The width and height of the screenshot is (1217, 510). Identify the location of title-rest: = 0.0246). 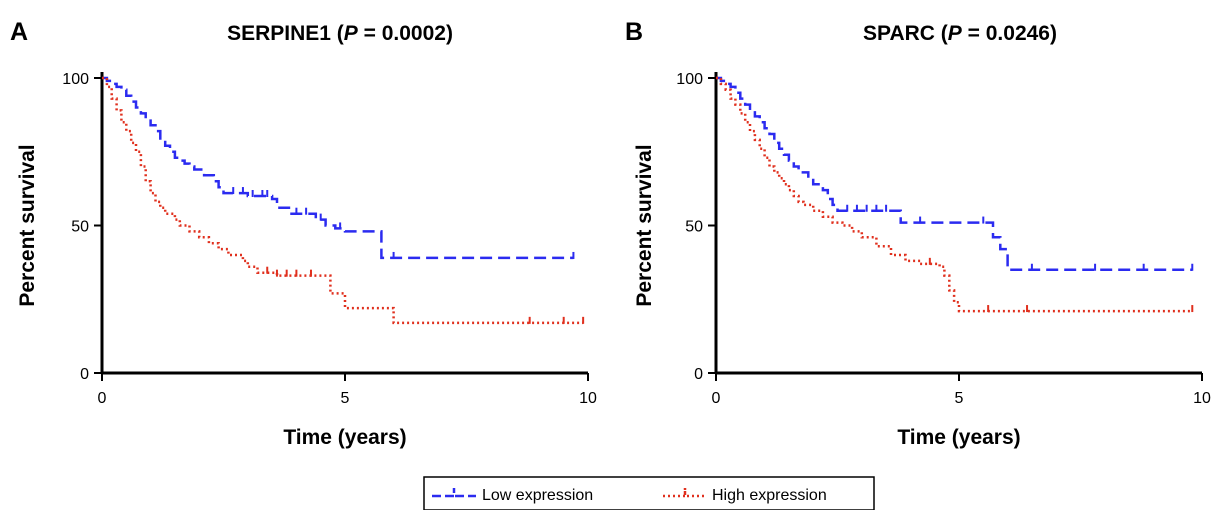
(1009, 33).